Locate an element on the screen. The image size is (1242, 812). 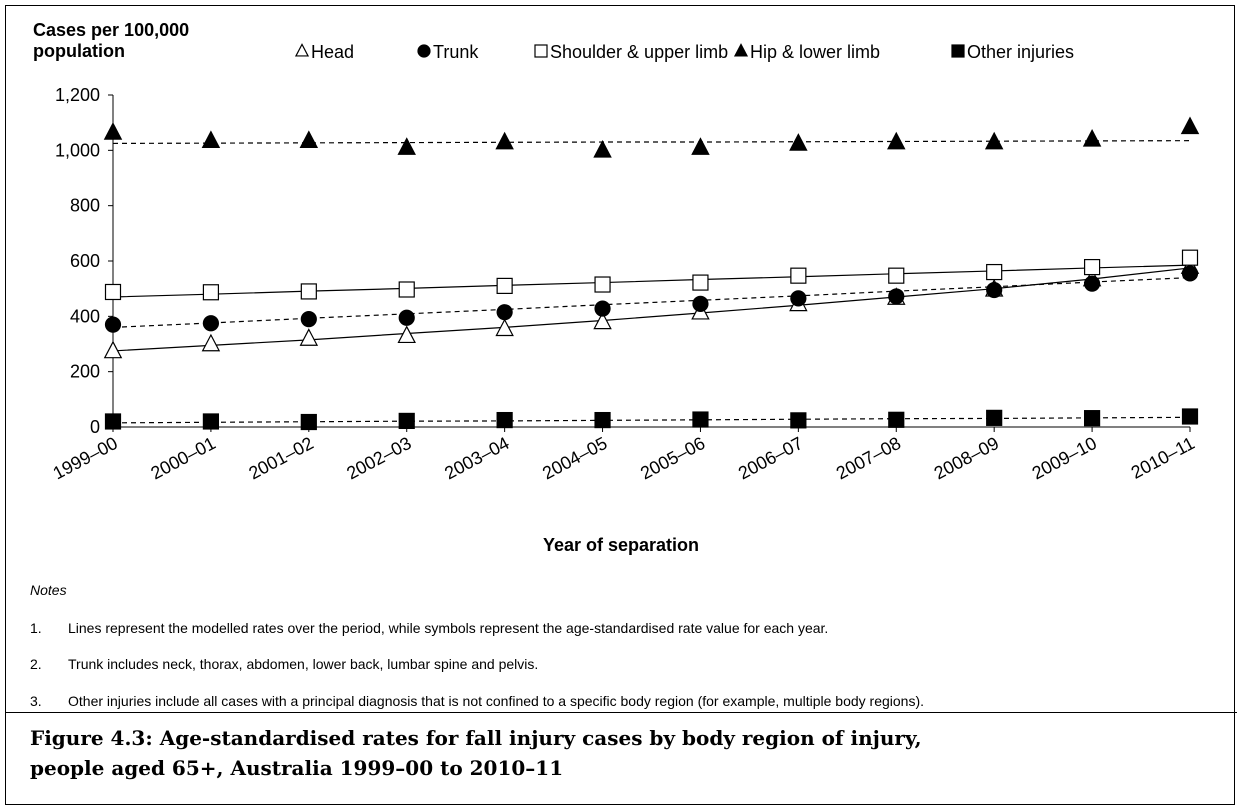
x-tick-label: 2003–04 is located at coordinates (476, 458).